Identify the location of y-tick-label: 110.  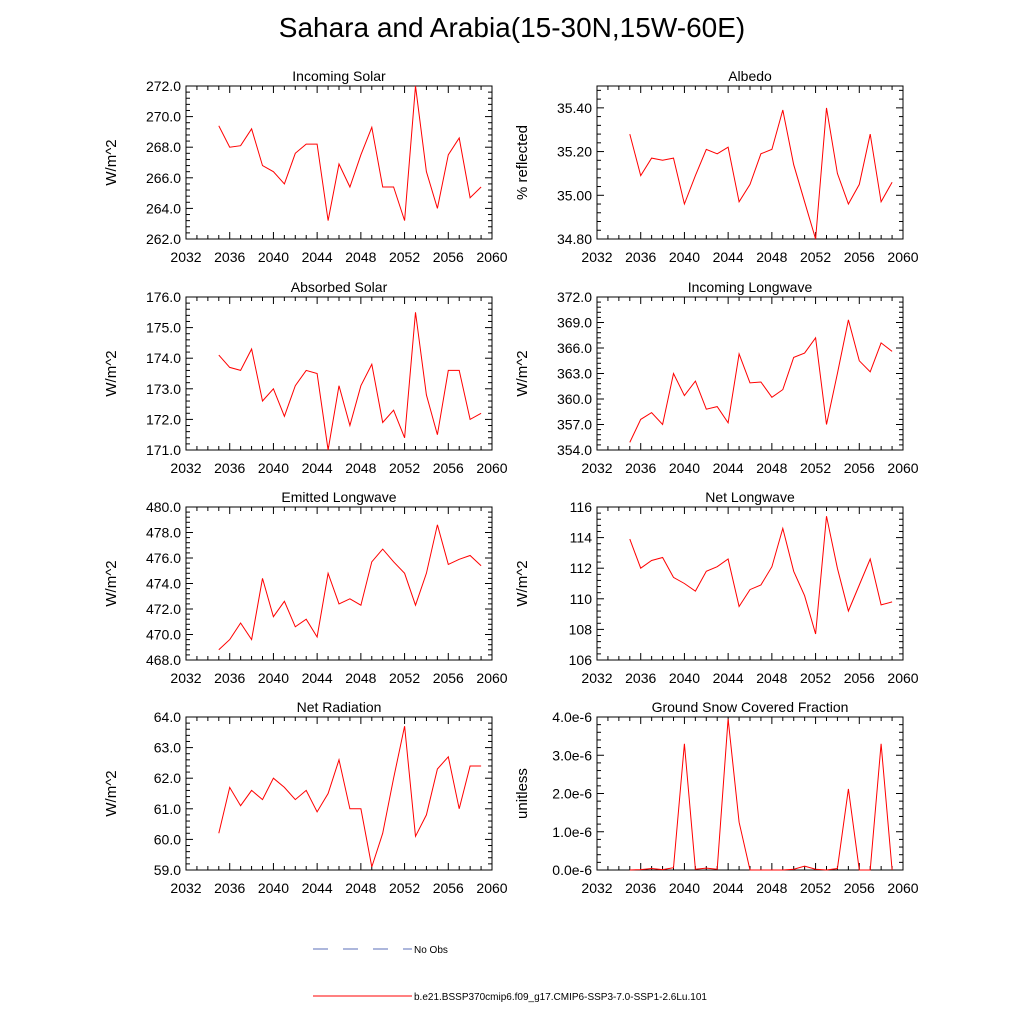
(581, 599).